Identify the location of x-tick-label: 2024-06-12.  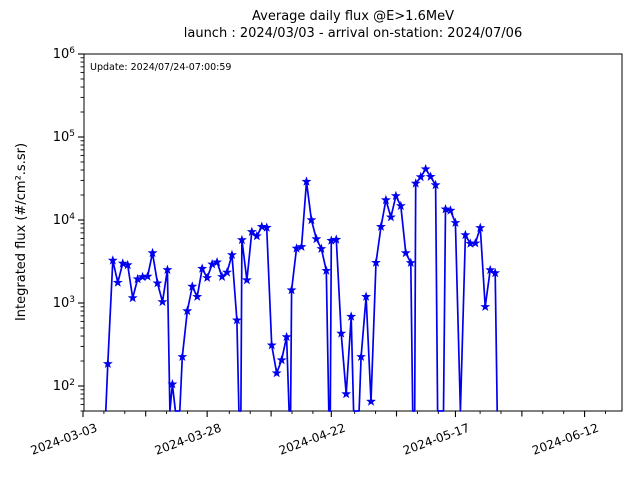
(565, 439).